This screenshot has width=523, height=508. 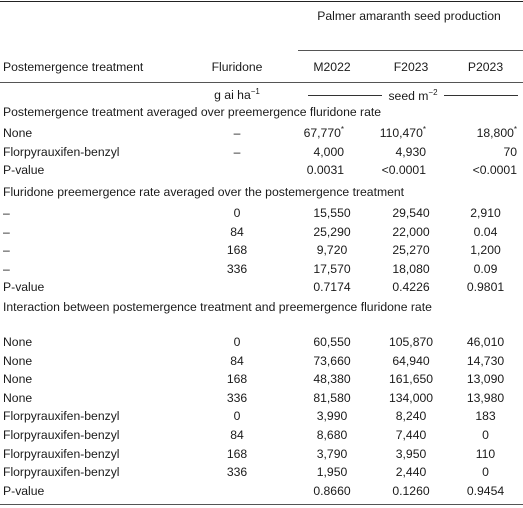 I want to click on cell-p2023: 0.09, so click(x=485, y=268).